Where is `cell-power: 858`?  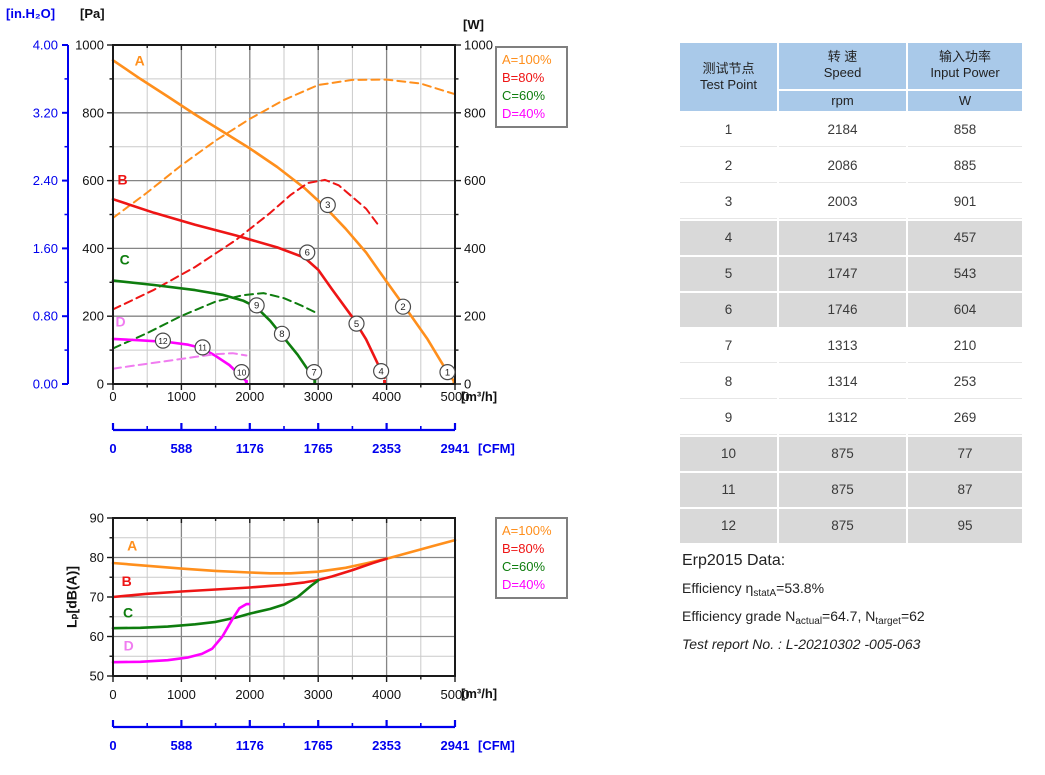
cell-power: 858 is located at coordinates (965, 130).